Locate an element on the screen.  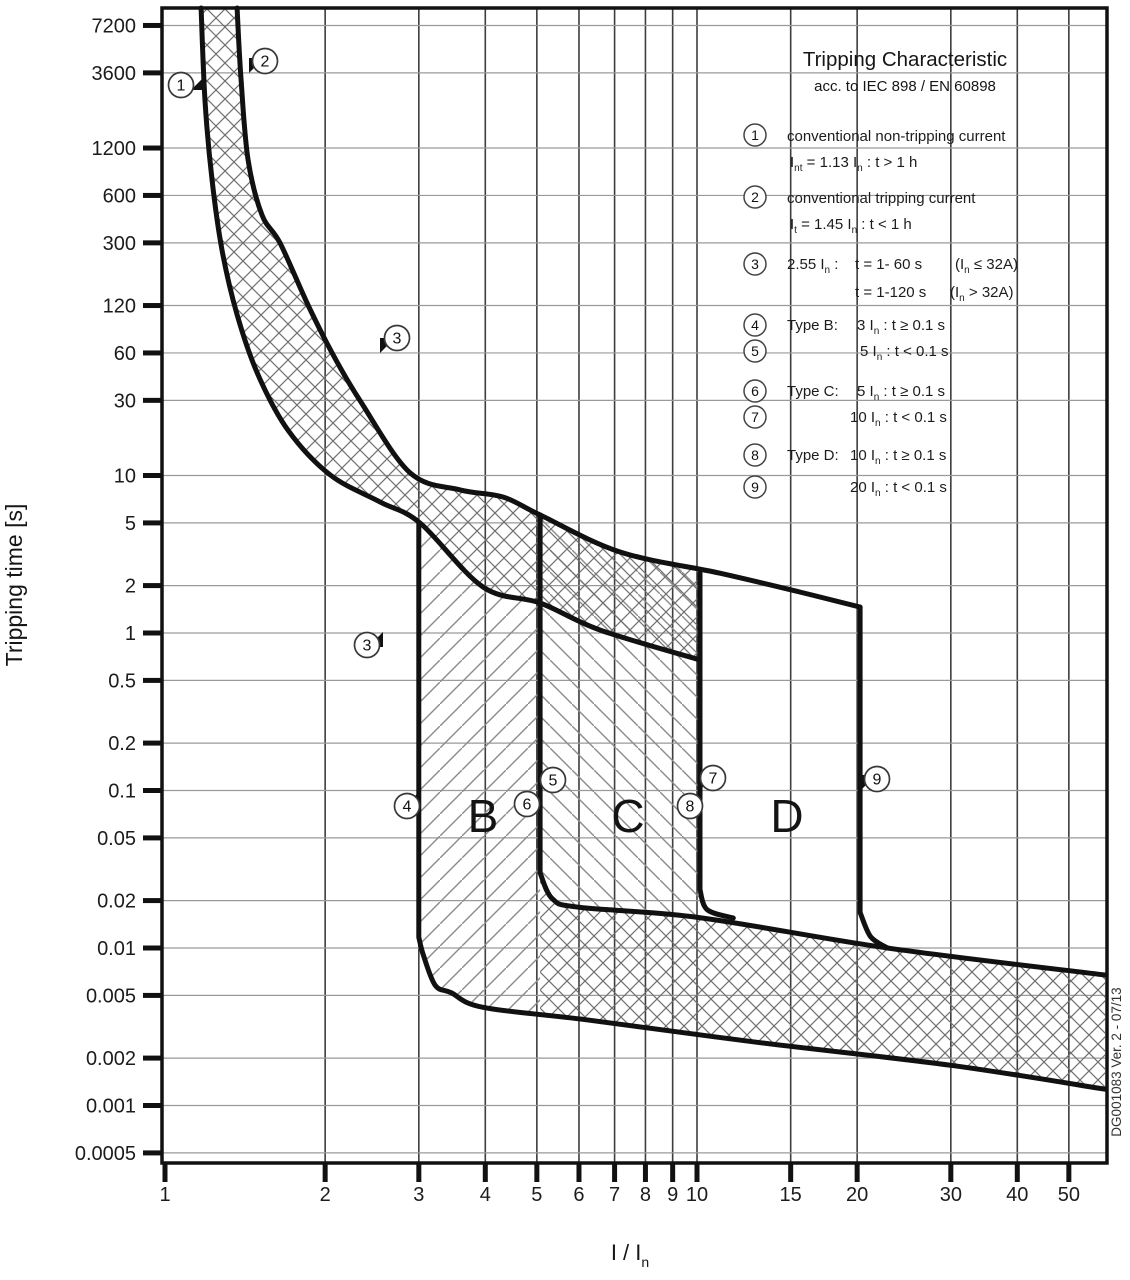
tick-label-x-20: 20 is located at coordinates (857, 1195).